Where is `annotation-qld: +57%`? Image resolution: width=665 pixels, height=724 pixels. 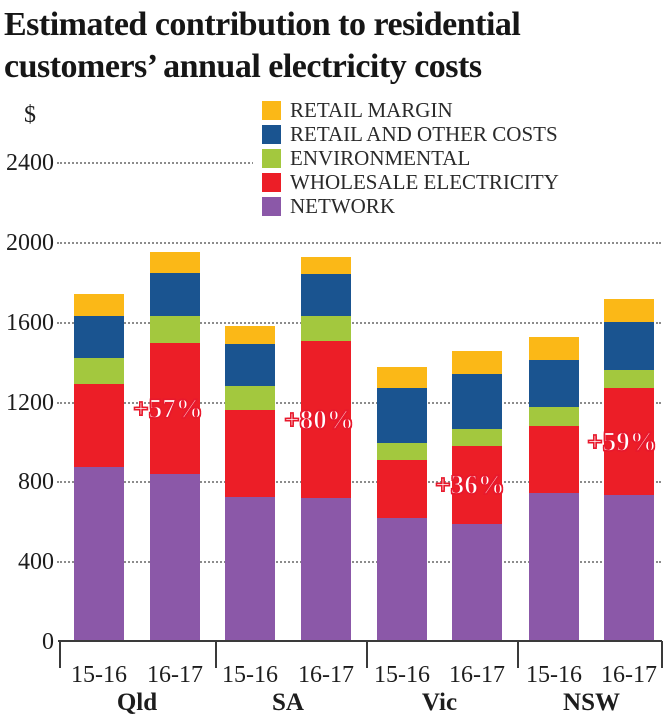
annotation-qld: +57% is located at coordinates (168, 408).